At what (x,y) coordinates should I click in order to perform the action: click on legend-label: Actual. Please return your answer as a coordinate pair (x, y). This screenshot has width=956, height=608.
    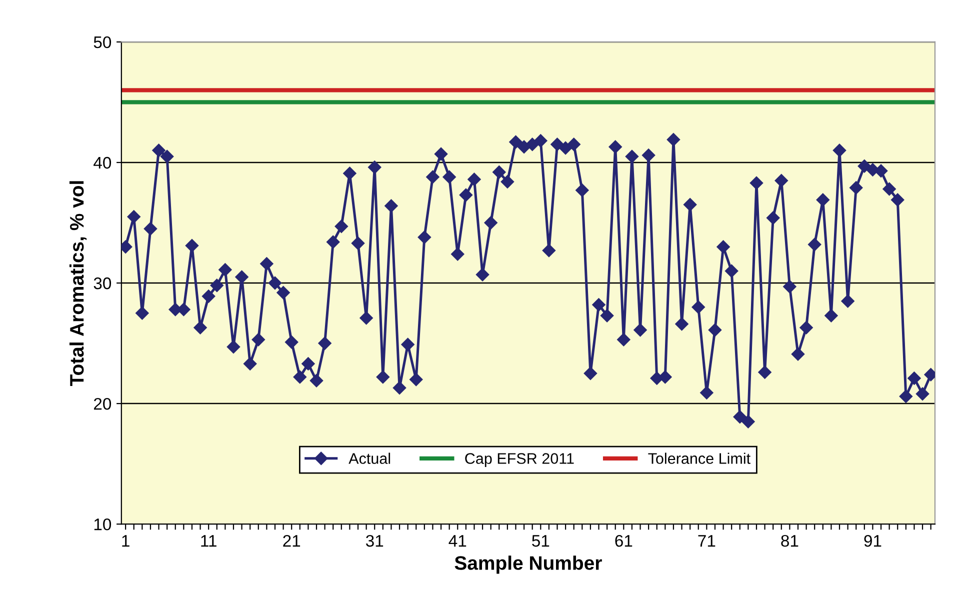
    Looking at the image, I should click on (369, 458).